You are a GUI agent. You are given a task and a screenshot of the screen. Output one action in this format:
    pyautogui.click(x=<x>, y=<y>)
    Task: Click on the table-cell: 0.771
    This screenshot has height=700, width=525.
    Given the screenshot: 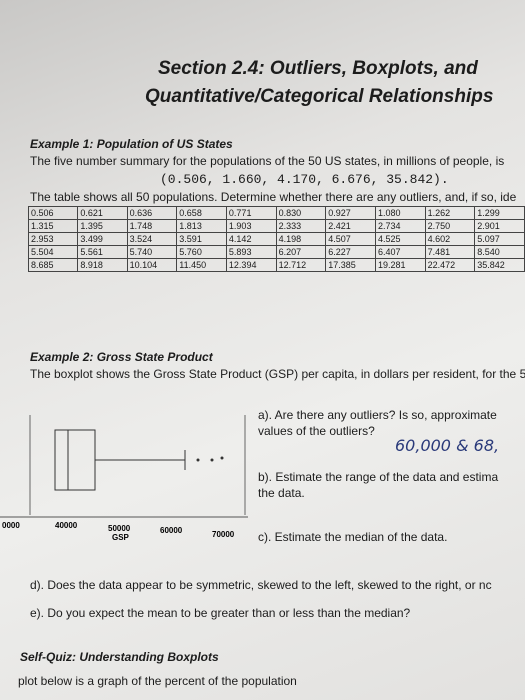 What is the action you would take?
    pyautogui.click(x=251, y=213)
    